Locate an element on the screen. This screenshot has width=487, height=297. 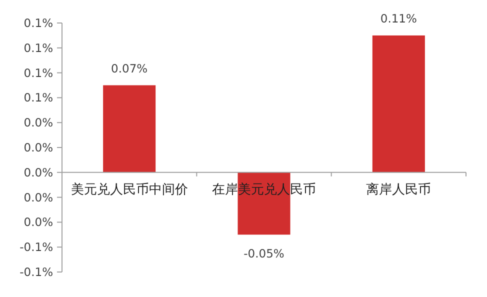
data-label: 0.07% is located at coordinates (129, 68).